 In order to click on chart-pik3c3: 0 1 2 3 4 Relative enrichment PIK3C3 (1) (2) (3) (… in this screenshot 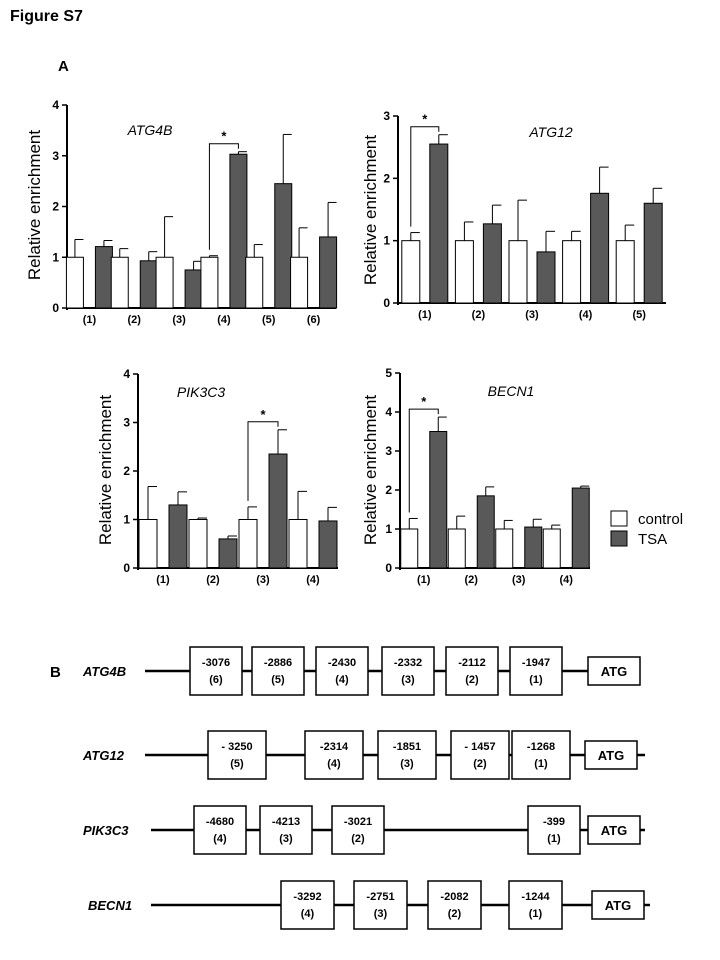, I will do `click(217, 476)`.